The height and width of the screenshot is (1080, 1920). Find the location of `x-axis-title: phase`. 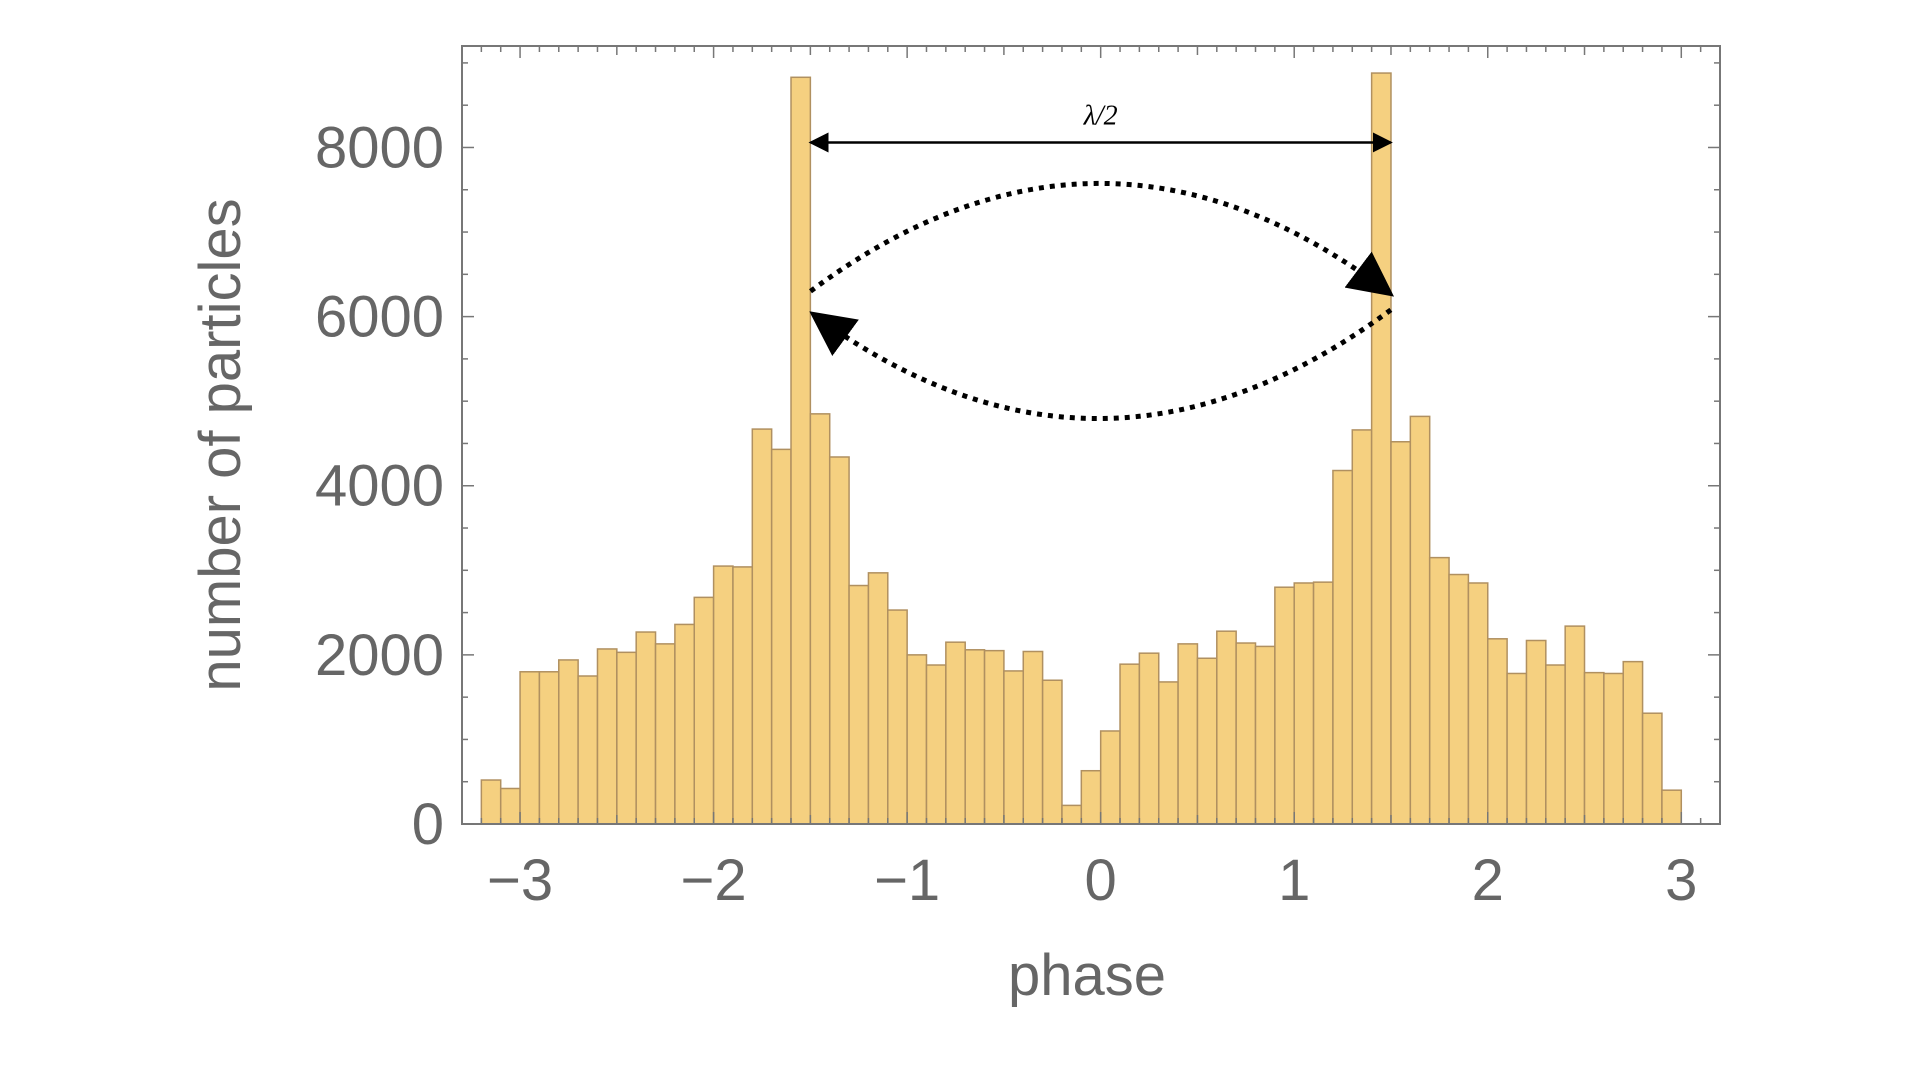

x-axis-title: phase is located at coordinates (1087, 975).